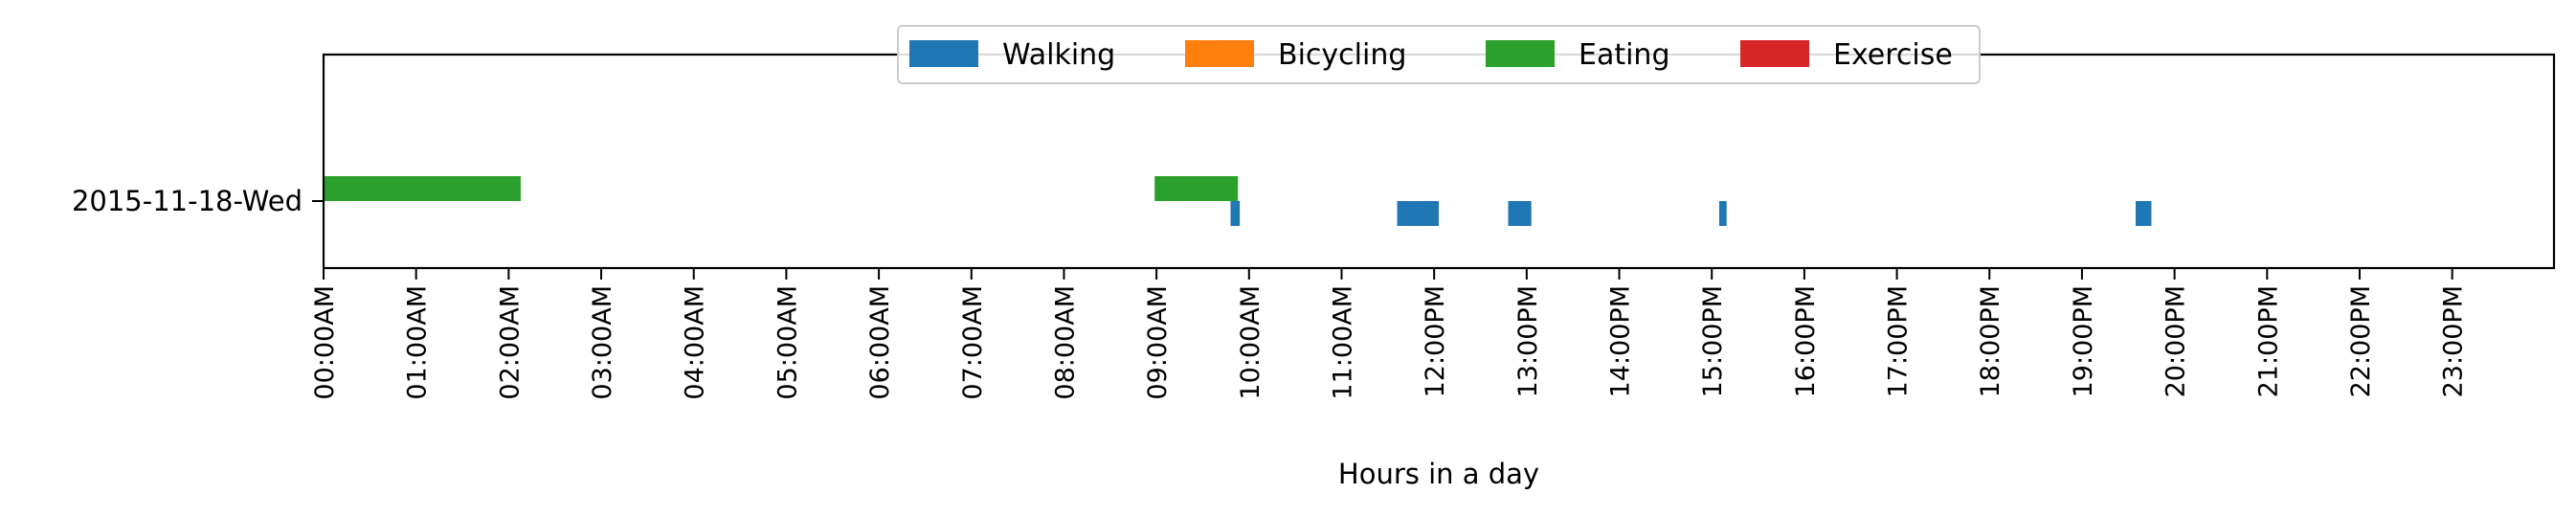 This screenshot has width=2576, height=517. I want to click on legend-swatch-exercise, so click(1774, 53).